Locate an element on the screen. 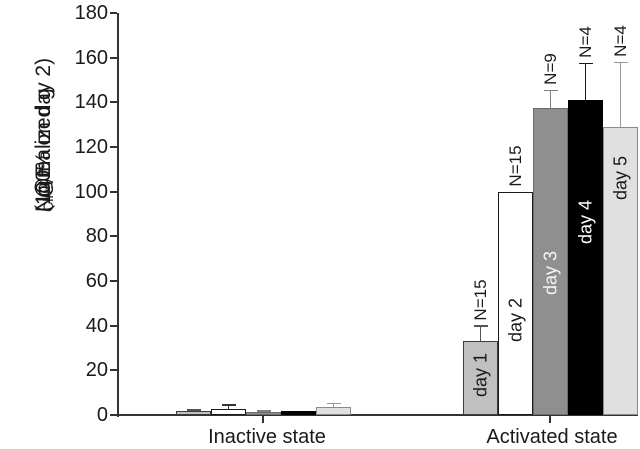 Image resolution: width=640 pixels, height=449 pixels. day-label: day 3 is located at coordinates (550, 273).